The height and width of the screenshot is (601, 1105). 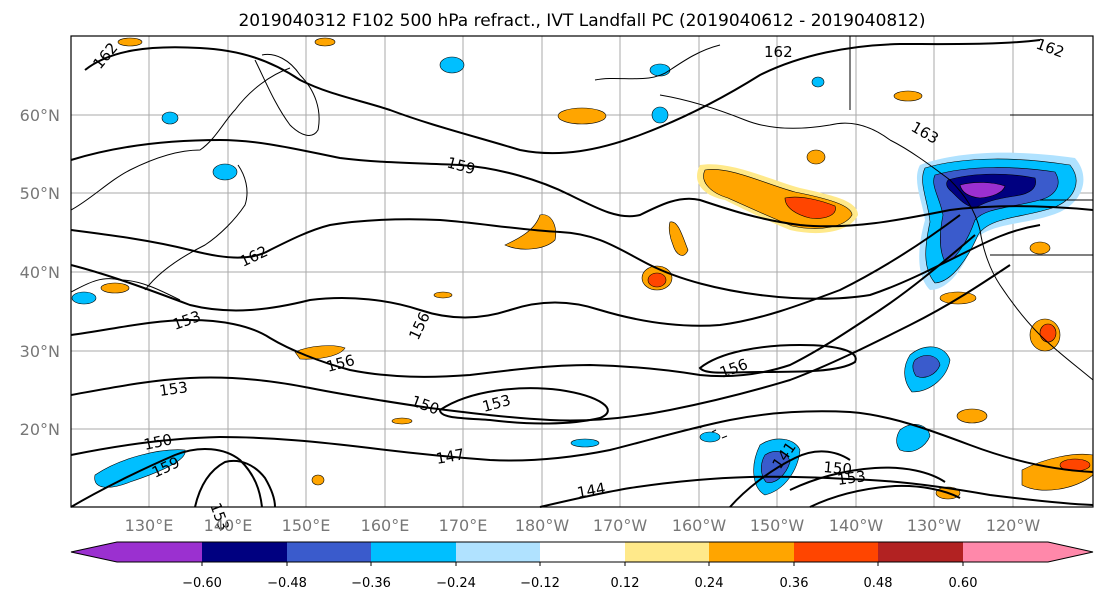 What do you see at coordinates (625, 583) in the screenshot?
I see `colorbar-tick-label: 0.12` at bounding box center [625, 583].